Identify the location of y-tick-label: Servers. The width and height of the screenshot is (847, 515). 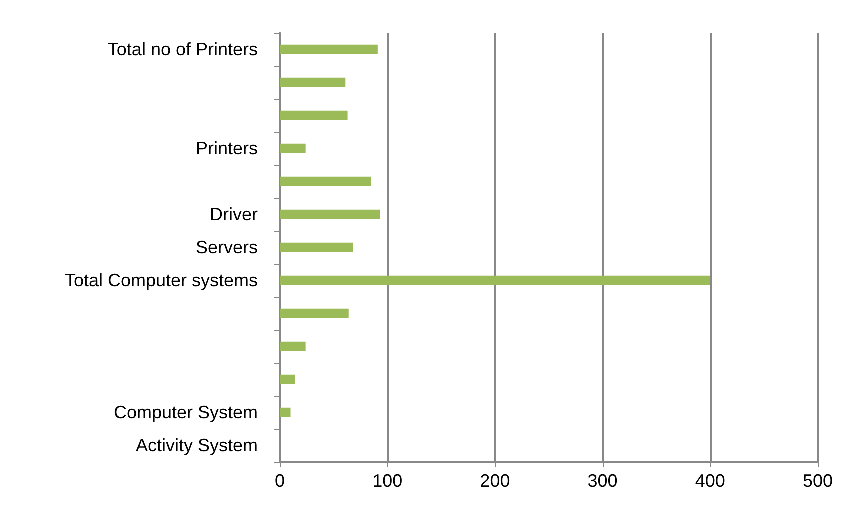
(227, 248).